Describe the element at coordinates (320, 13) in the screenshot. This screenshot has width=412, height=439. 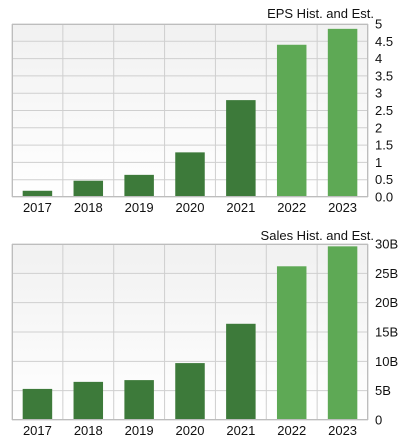
I see `eps-chart-title: EPS Hist. and Est.` at that location.